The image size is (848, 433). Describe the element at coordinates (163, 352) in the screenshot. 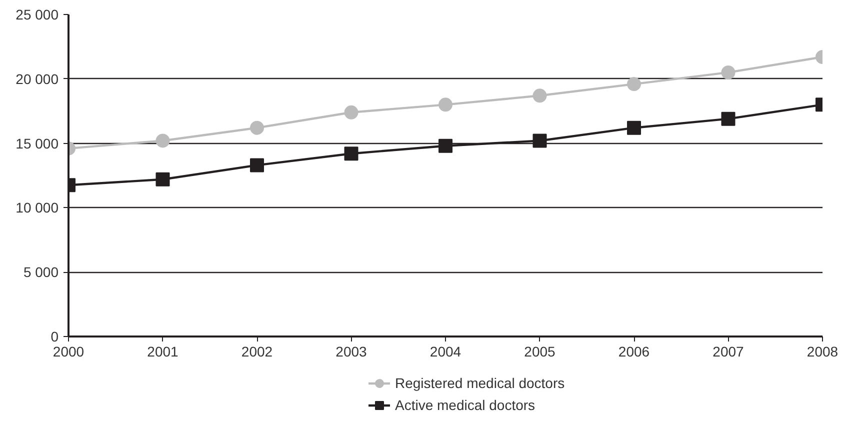

I see `x-tick-label: 2001` at that location.